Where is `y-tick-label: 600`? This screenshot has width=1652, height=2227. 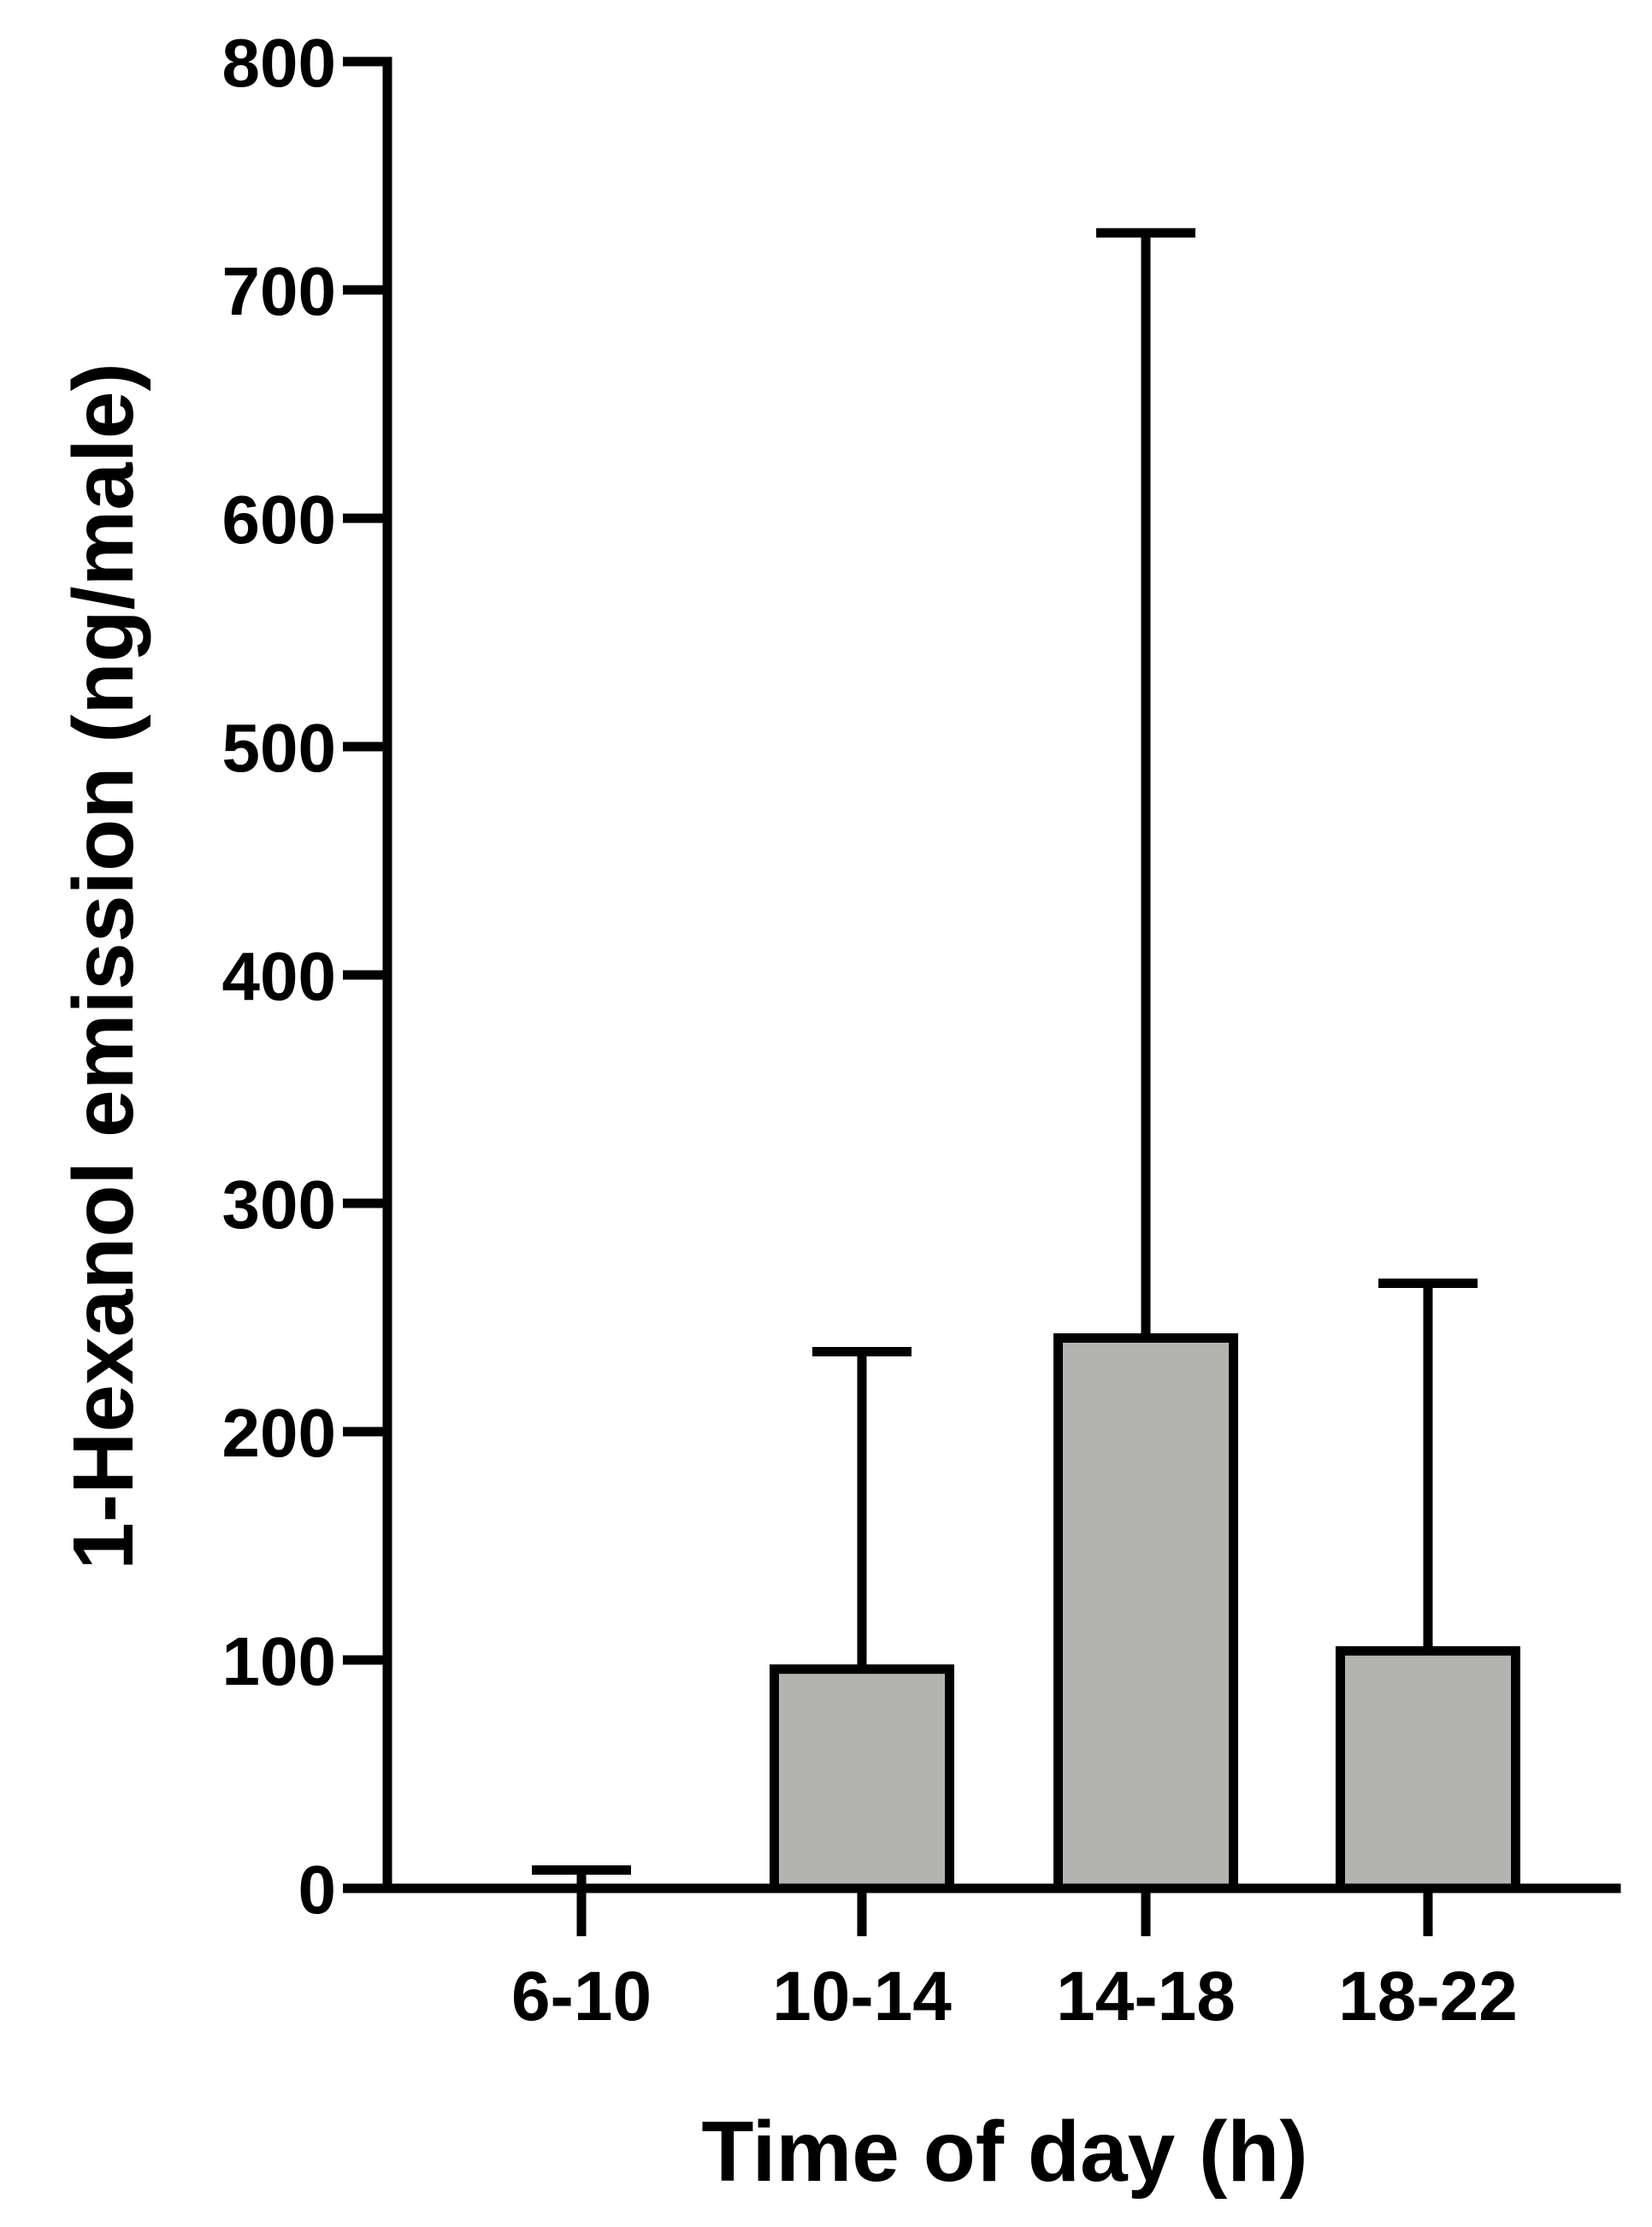 y-tick-label: 600 is located at coordinates (279, 519).